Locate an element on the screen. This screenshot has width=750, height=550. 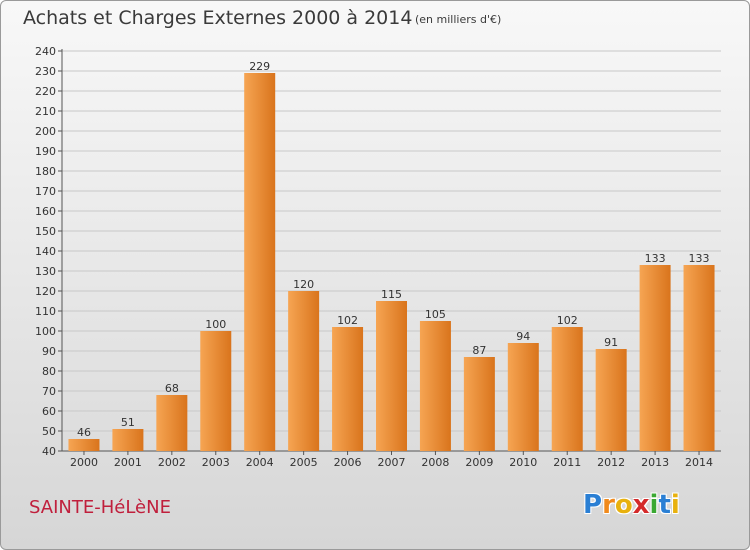
value-label-2009: 87 is located at coordinates (479, 350).